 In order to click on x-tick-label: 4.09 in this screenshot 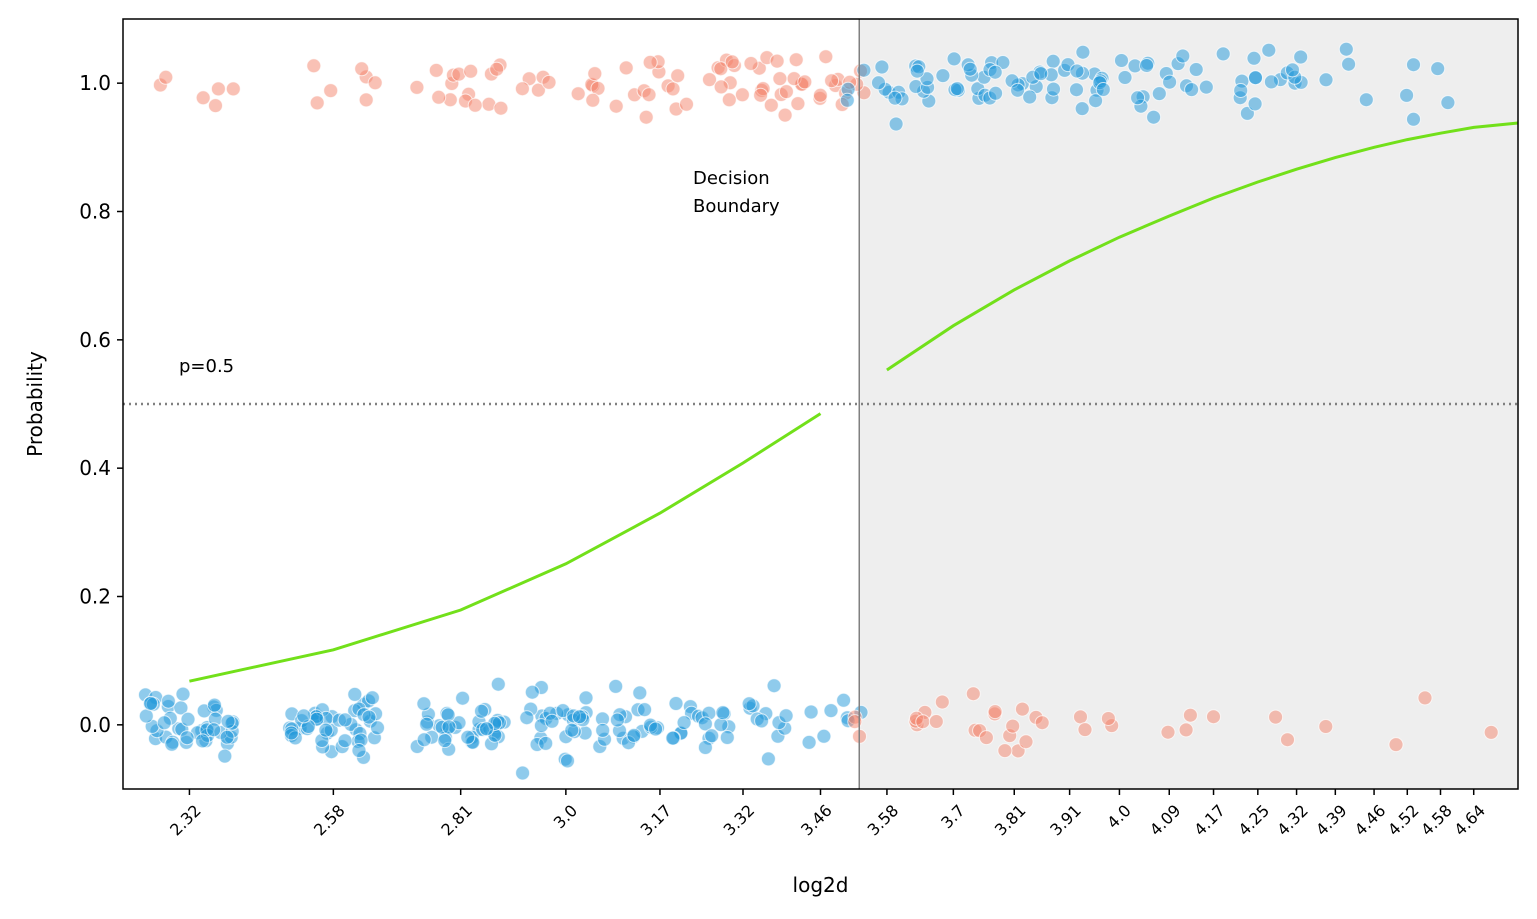, I will do `click(1165, 820)`.